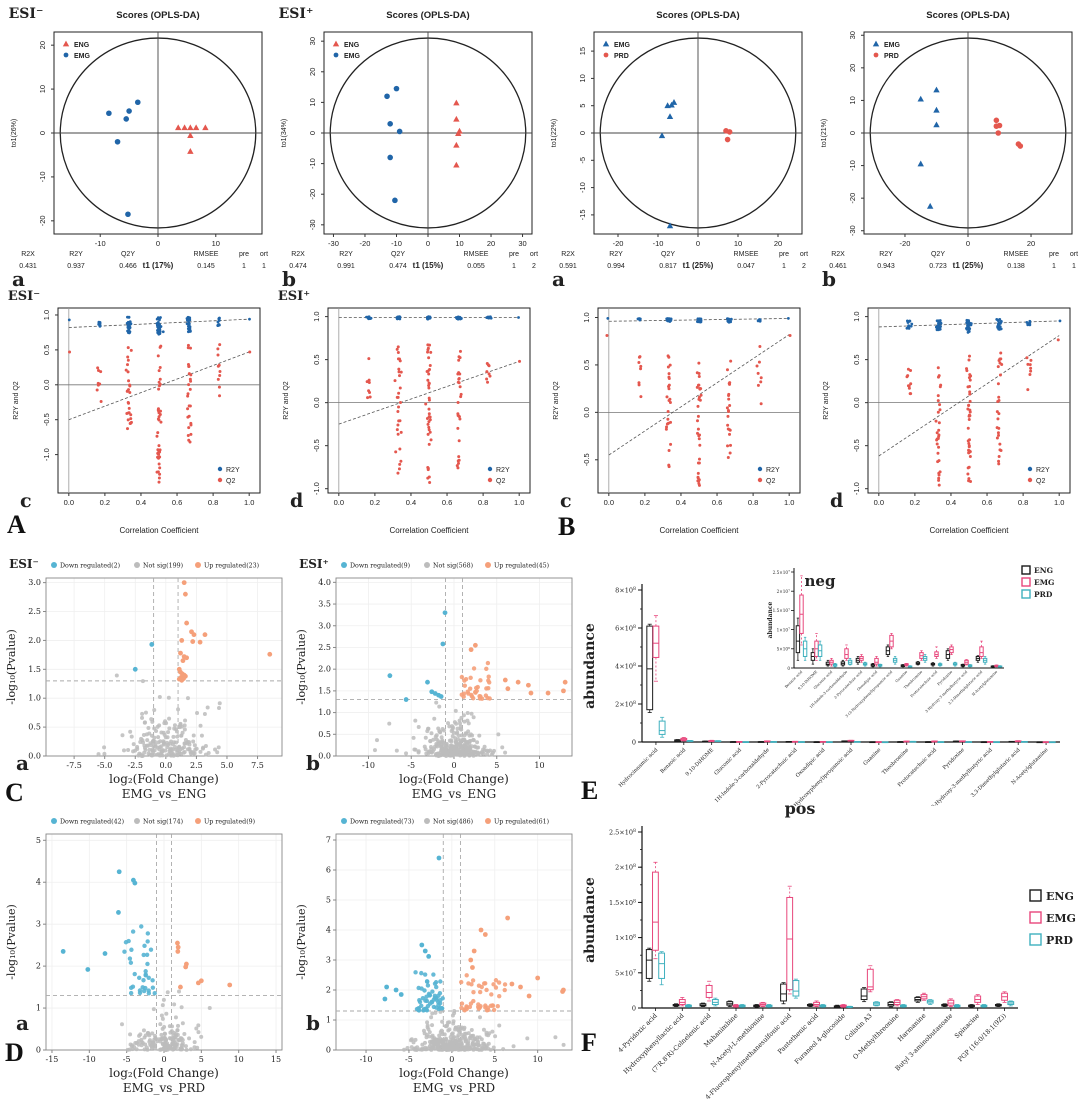 The image size is (1080, 1106). What do you see at coordinates (163, 566) in the screenshot?
I see `svg-text: Not sig(199)` at bounding box center [163, 566].